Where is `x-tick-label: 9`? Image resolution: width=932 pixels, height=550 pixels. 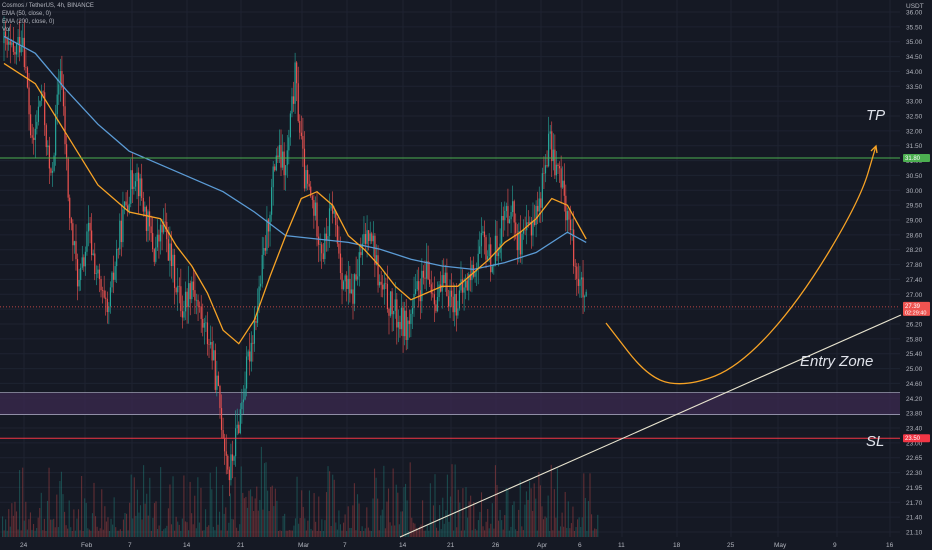 x-tick-label: 9 is located at coordinates (835, 545).